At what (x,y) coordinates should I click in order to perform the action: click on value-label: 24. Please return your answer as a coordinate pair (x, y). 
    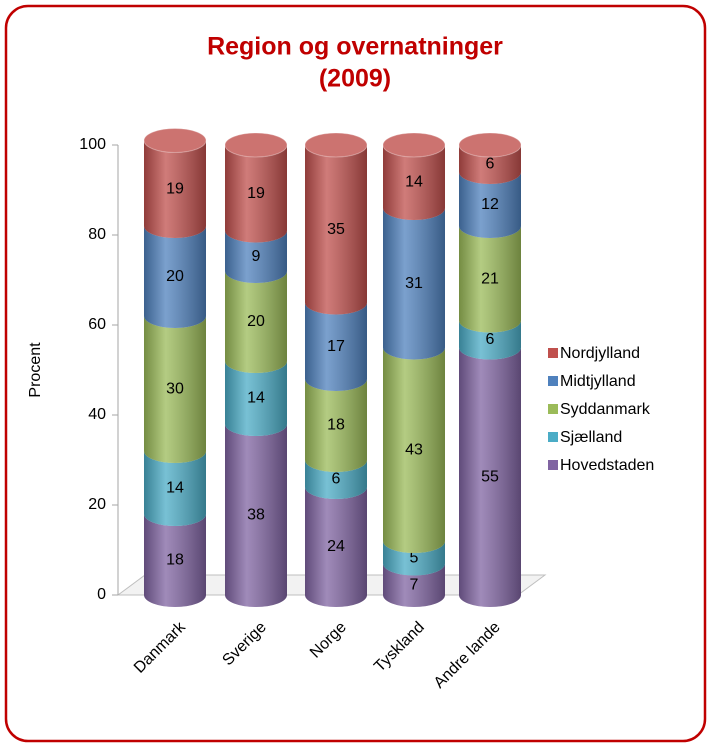
    Looking at the image, I should click on (336, 546).